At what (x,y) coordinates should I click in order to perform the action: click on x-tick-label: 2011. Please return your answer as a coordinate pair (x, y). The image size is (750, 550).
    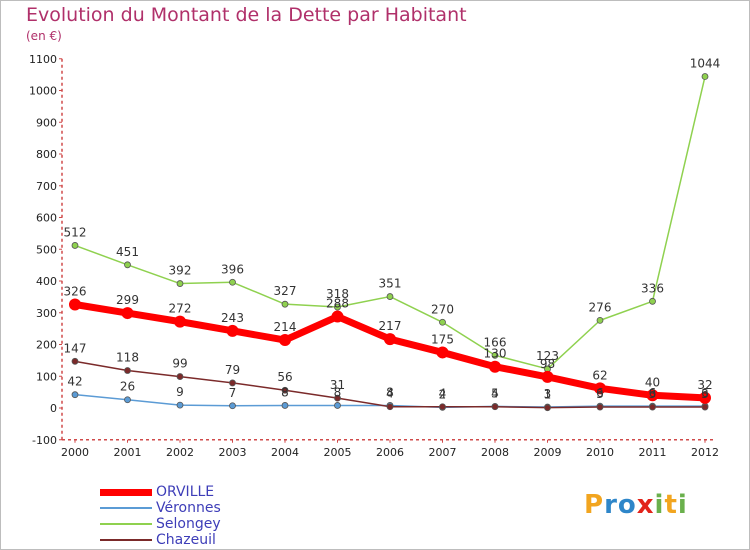
    Looking at the image, I should click on (653, 452).